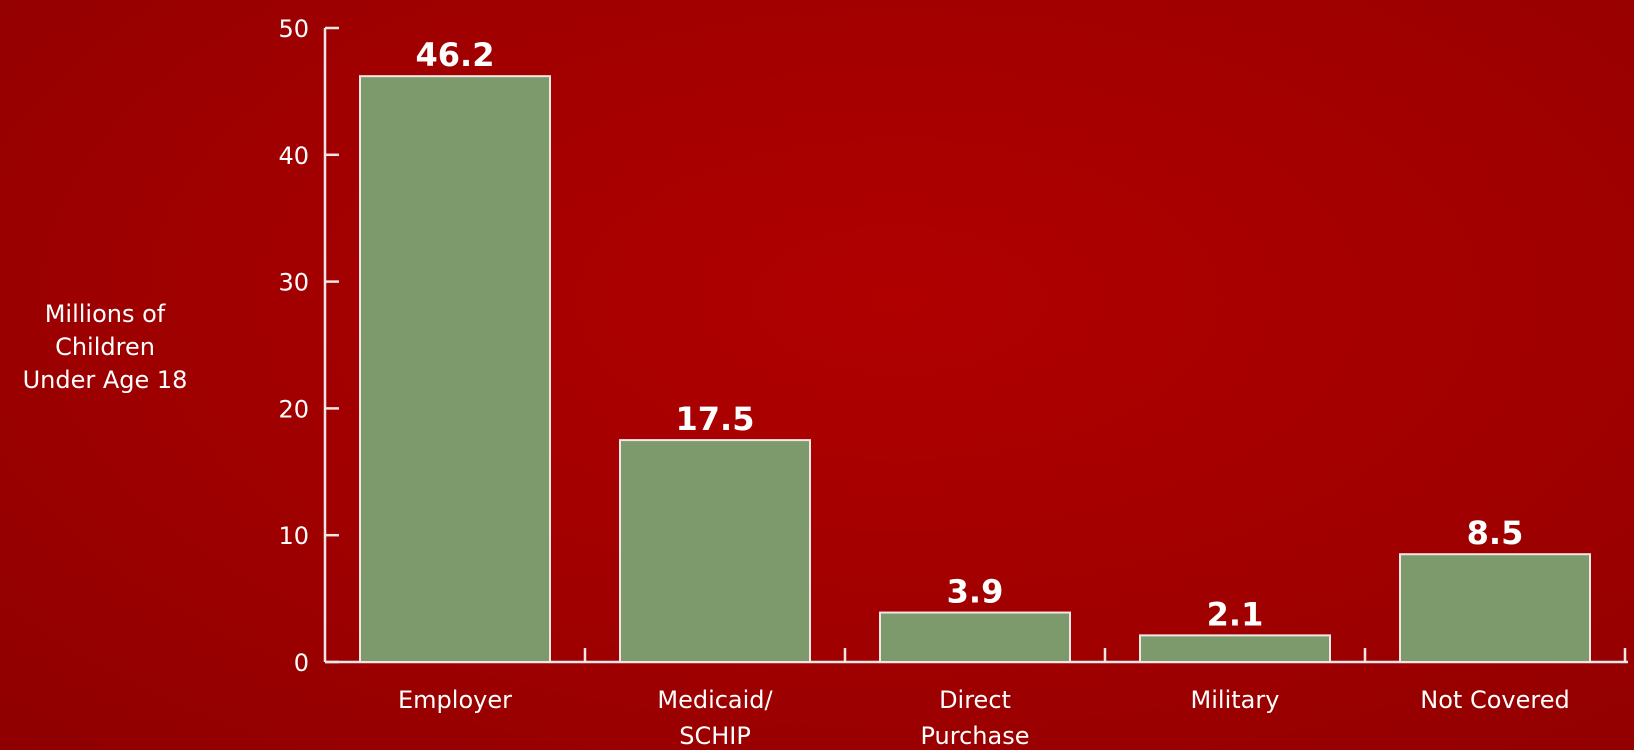  I want to click on y-tick-label: 10, so click(293, 536).